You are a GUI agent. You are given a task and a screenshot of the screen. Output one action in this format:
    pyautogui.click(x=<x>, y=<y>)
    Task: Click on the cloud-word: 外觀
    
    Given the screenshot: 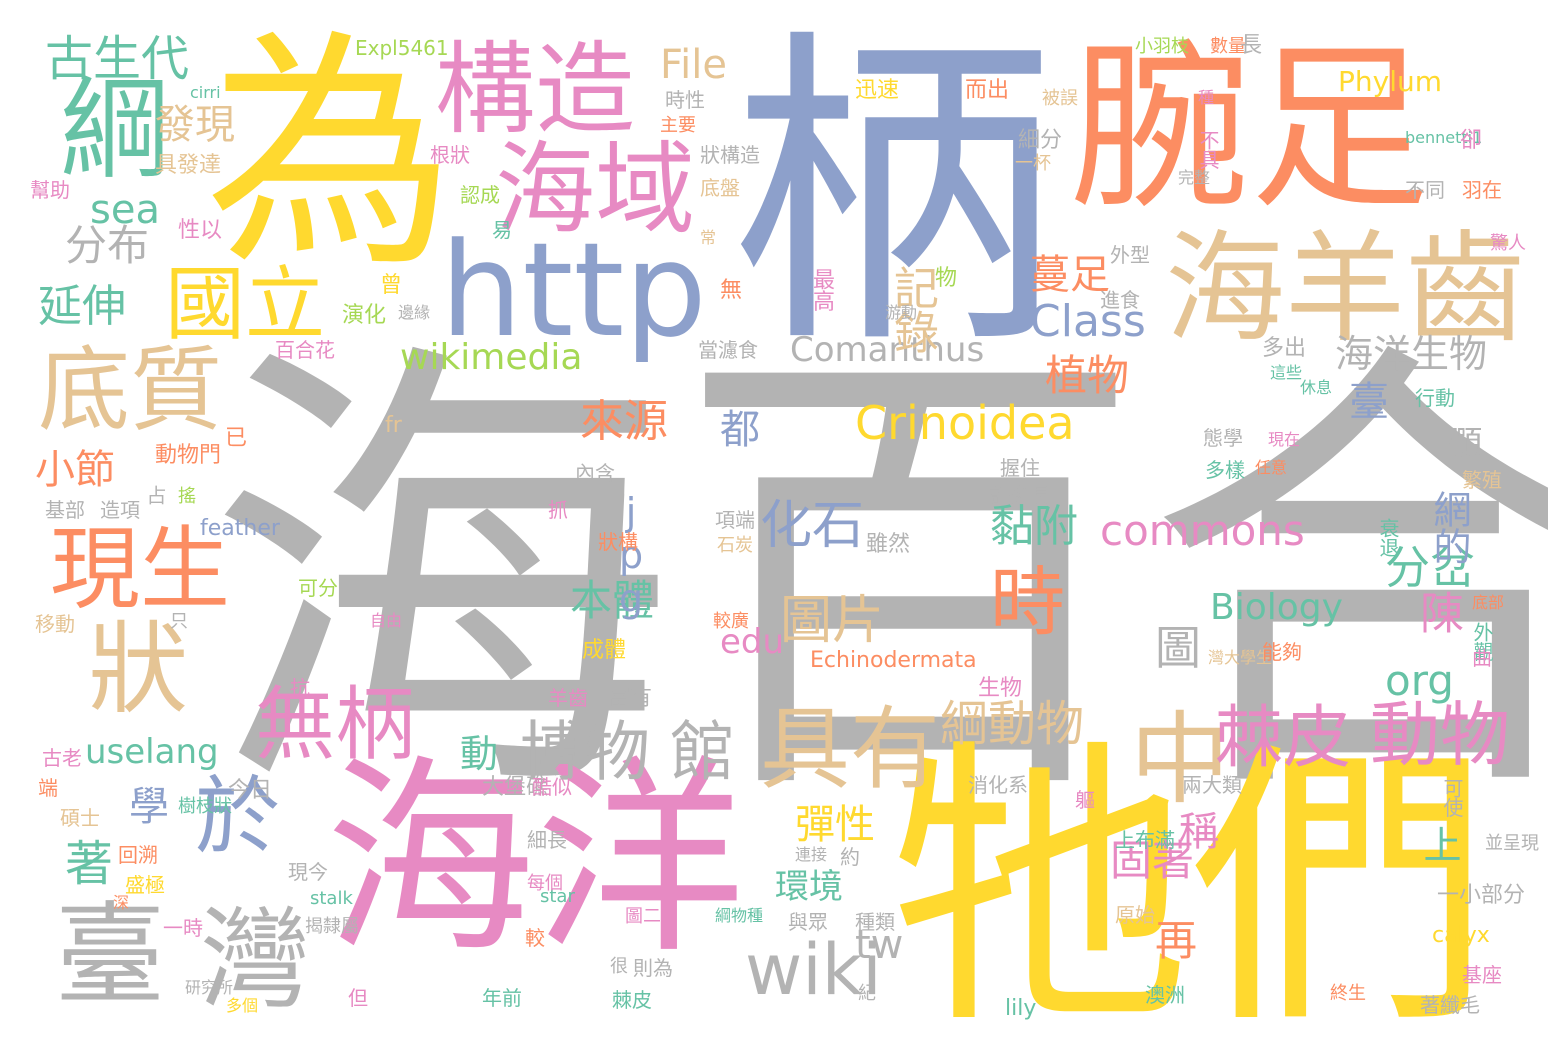 What is the action you would take?
    pyautogui.click(x=1482, y=642)
    